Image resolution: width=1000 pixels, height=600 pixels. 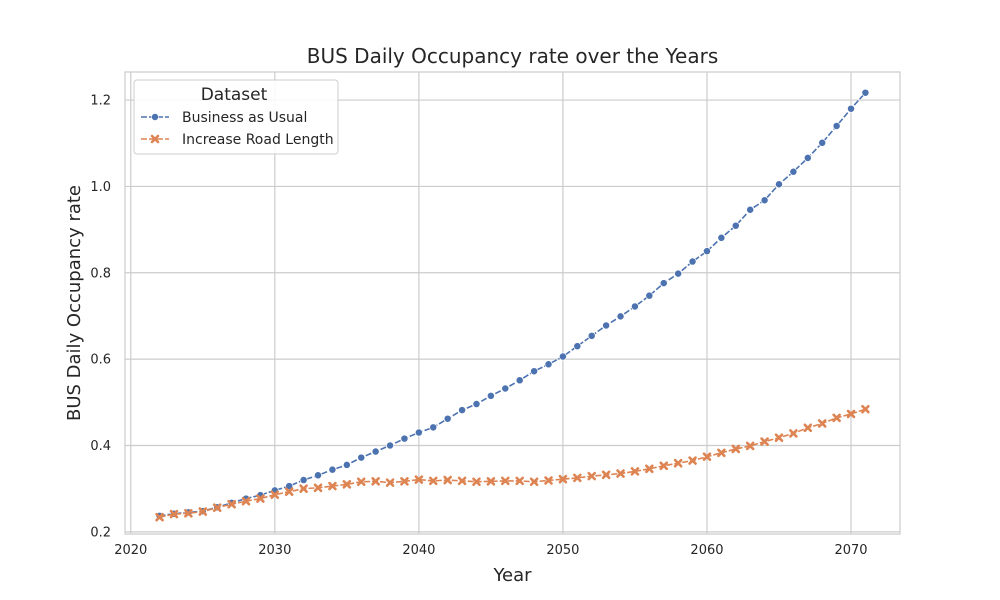 What do you see at coordinates (274, 550) in the screenshot?
I see `x-tick-label: 2030` at bounding box center [274, 550].